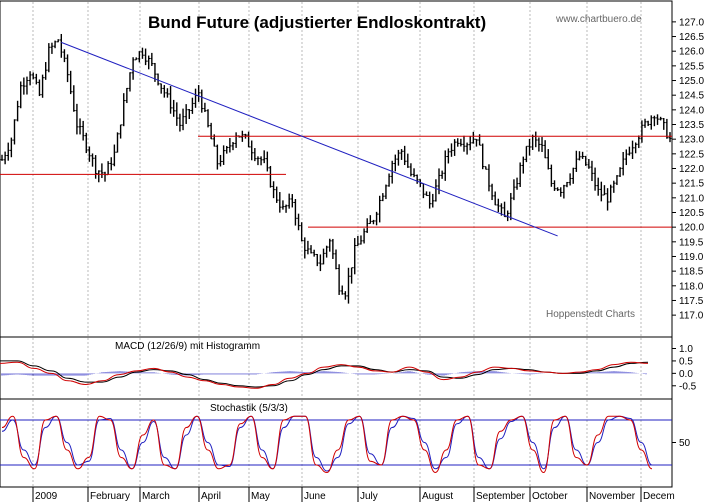  I want to click on y-tick-label: 122.5, so click(691, 154).